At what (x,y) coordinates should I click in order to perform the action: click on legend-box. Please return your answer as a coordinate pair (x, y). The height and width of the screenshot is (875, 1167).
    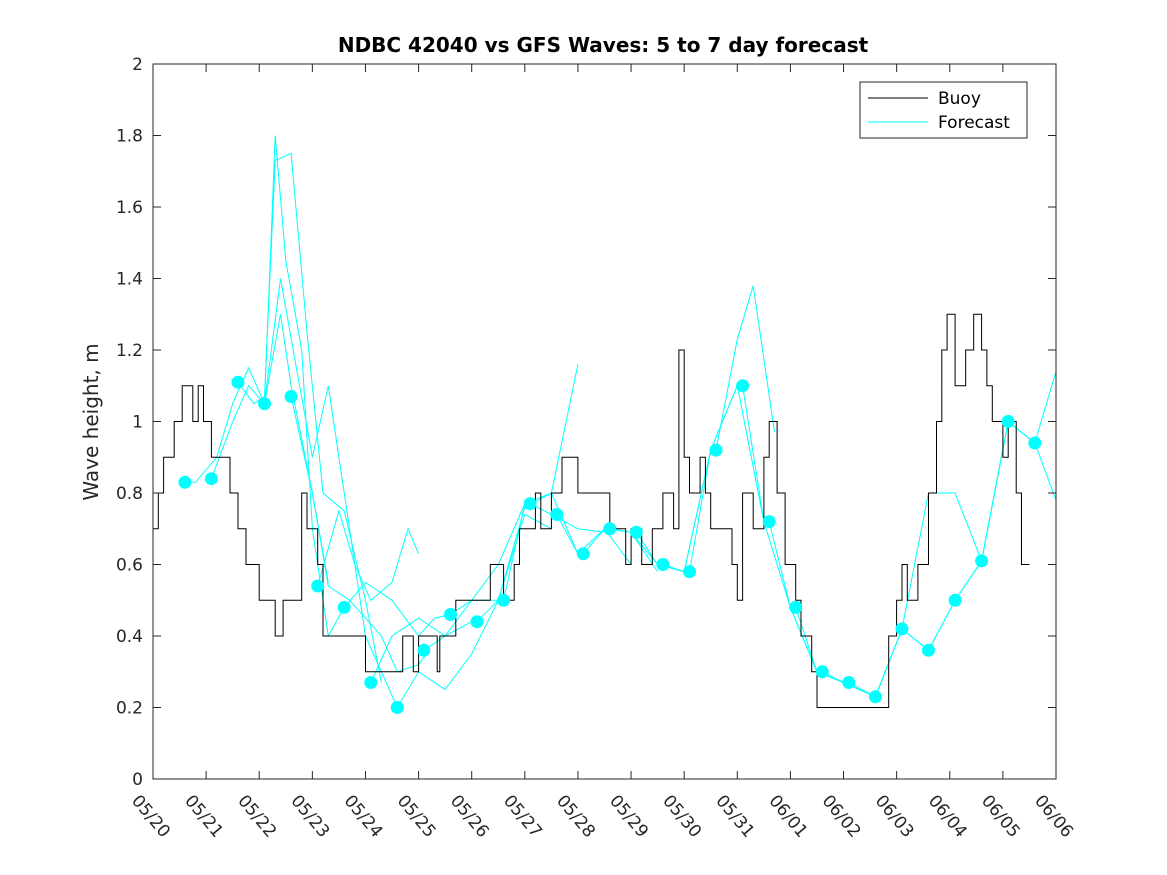
    Looking at the image, I should click on (943, 110).